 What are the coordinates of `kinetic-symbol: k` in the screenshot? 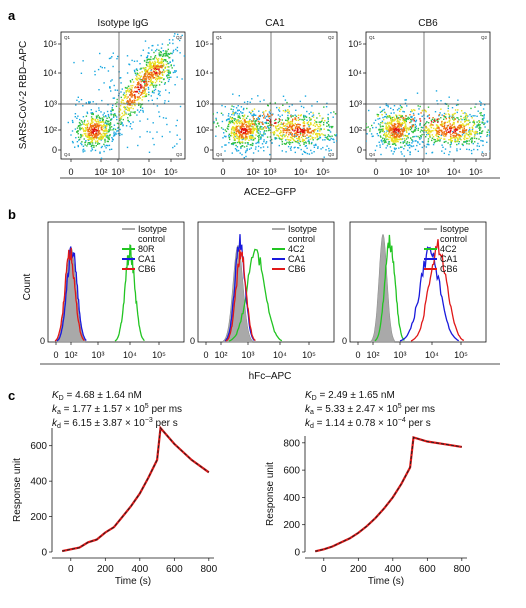 It's located at (55, 409).